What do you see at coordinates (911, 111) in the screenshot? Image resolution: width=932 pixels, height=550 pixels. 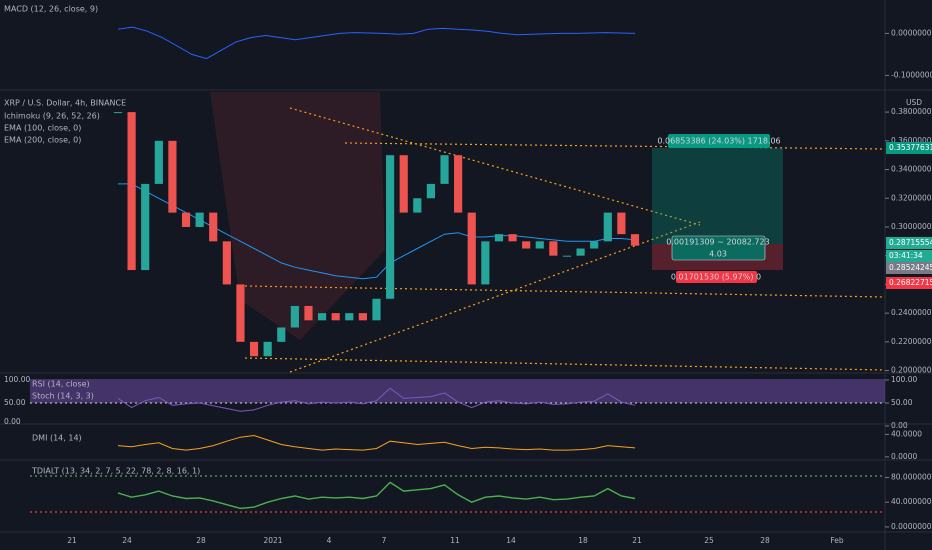 I see `y-tick-label: 0.38000000` at bounding box center [911, 111].